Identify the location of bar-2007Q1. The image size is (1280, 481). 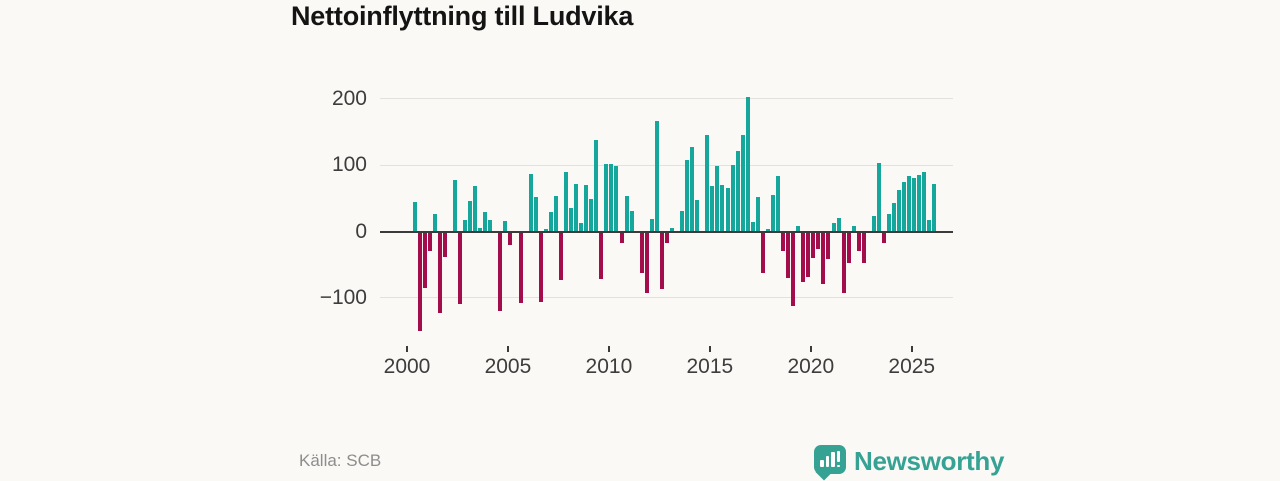
(550, 221).